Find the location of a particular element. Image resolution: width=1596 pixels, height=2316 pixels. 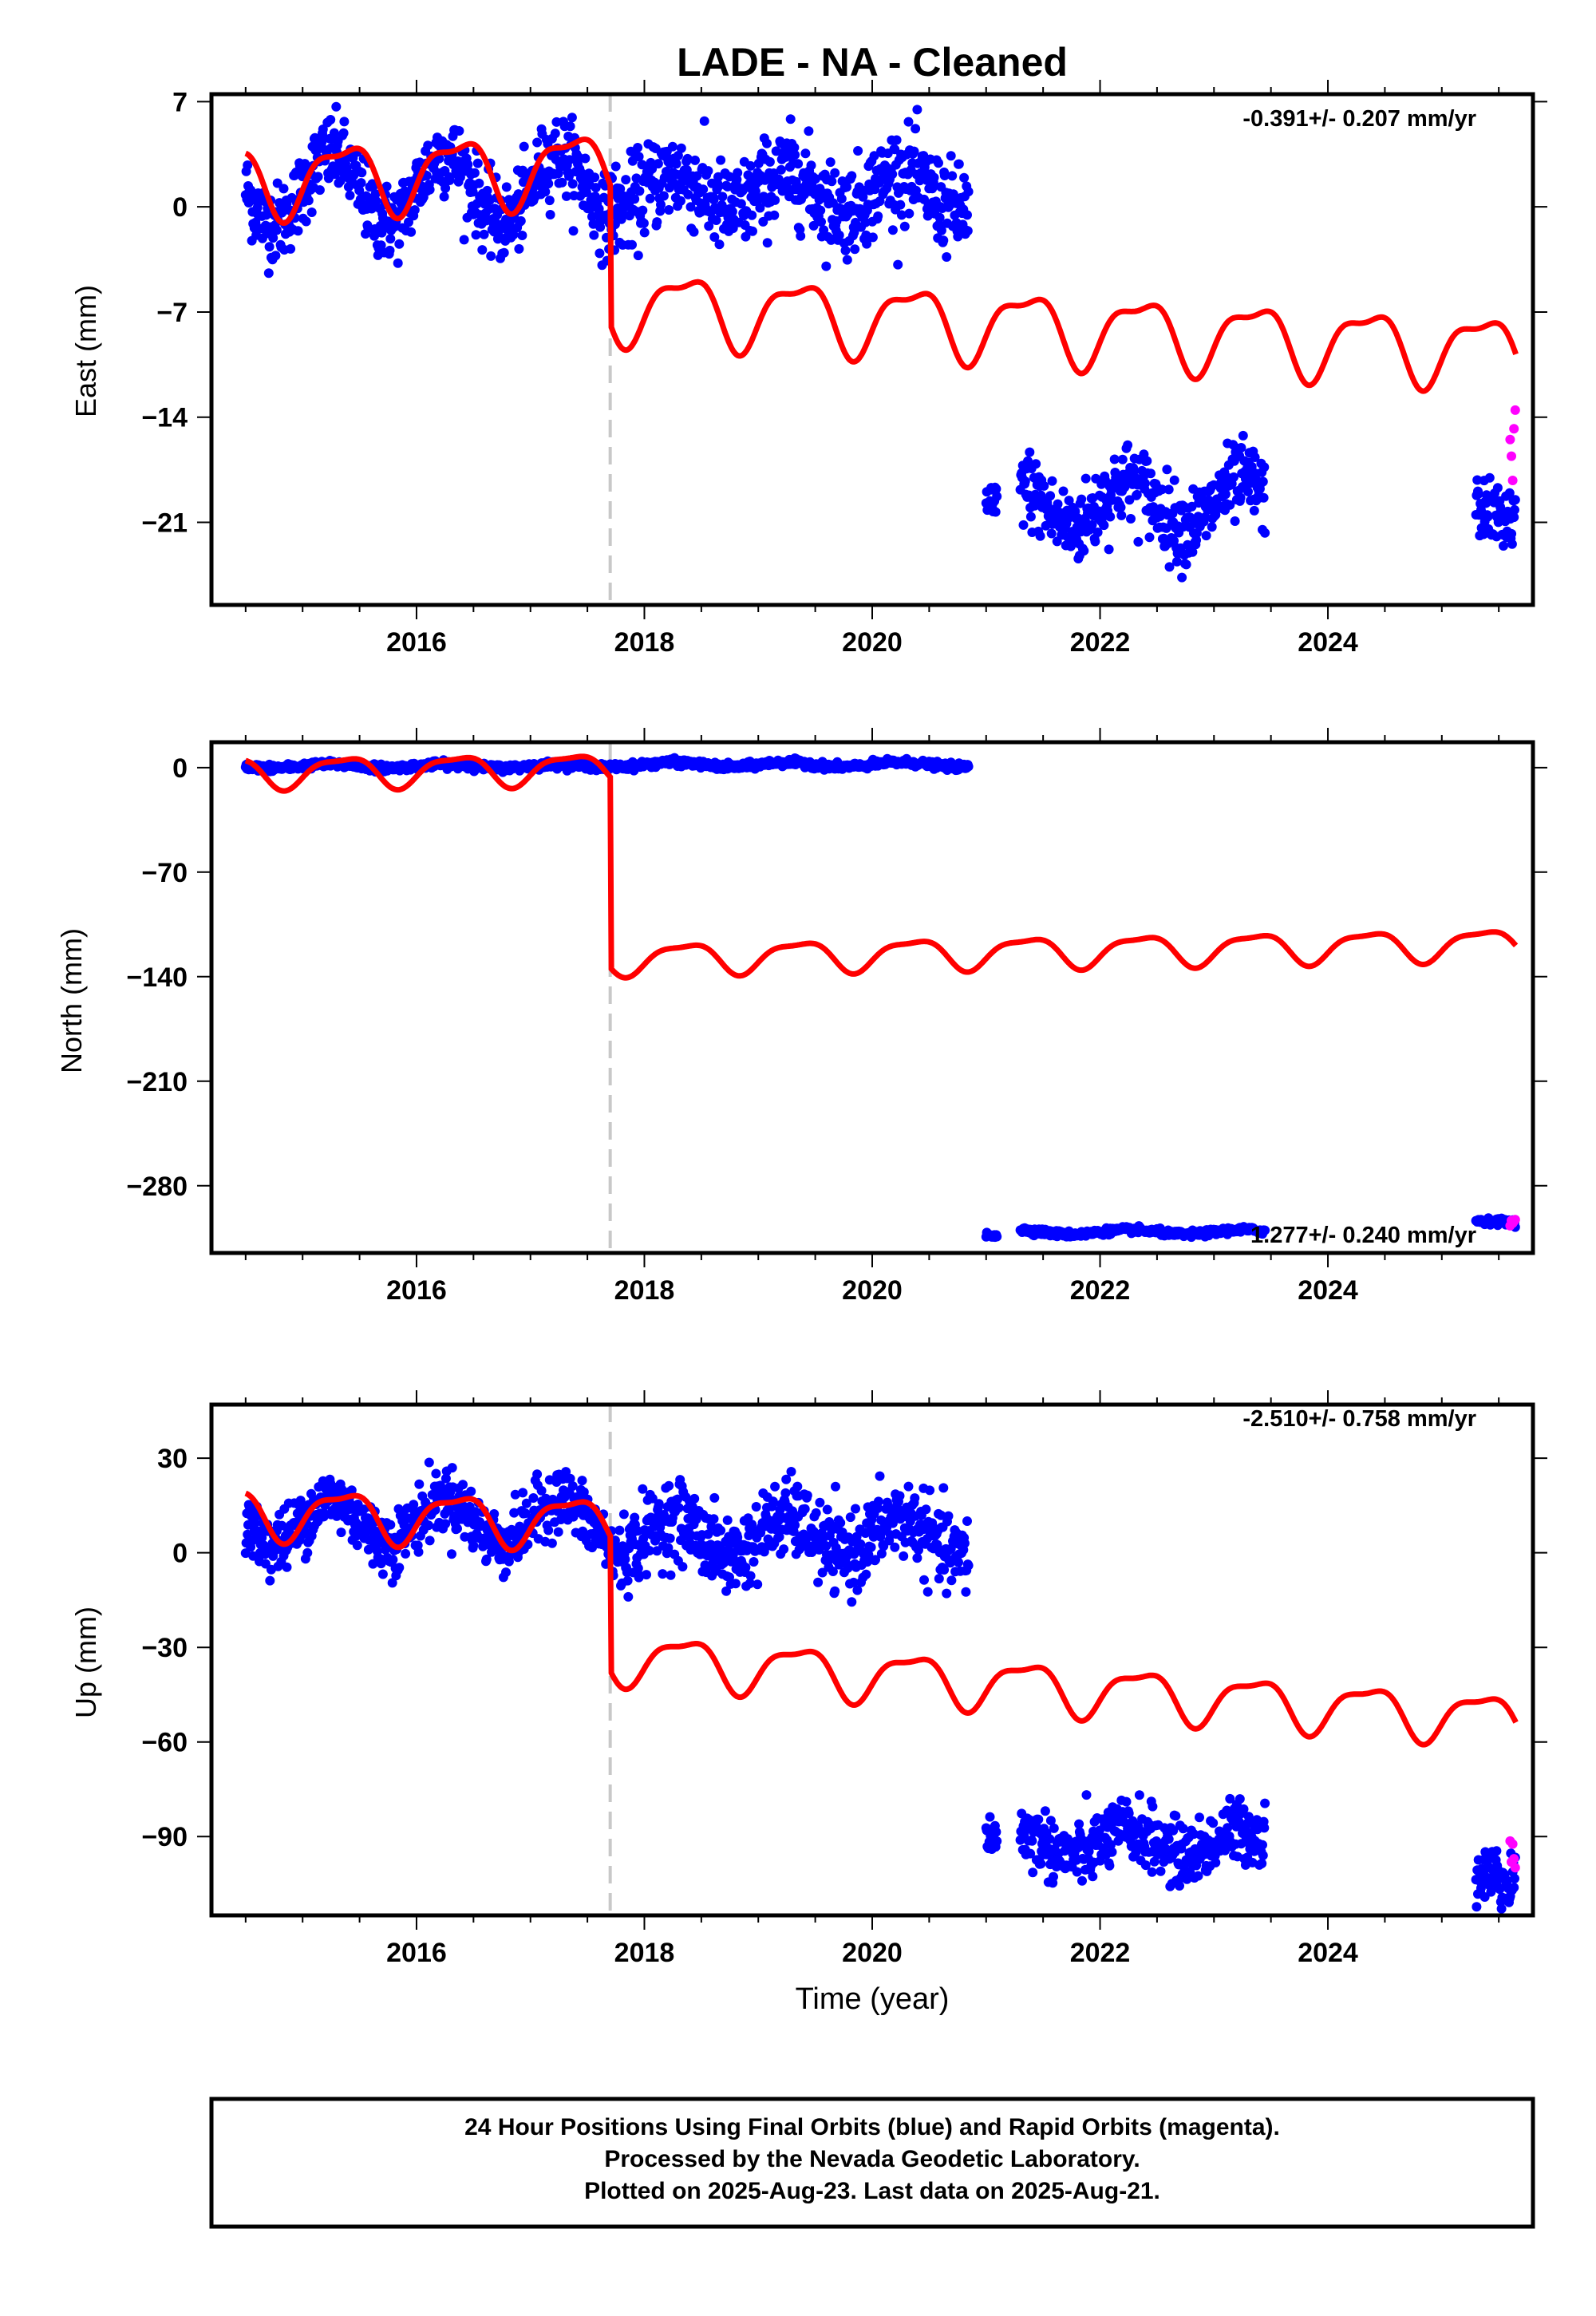

east-rate-label: -0.391+/- 0.207 mm/yr is located at coordinates (1359, 119).